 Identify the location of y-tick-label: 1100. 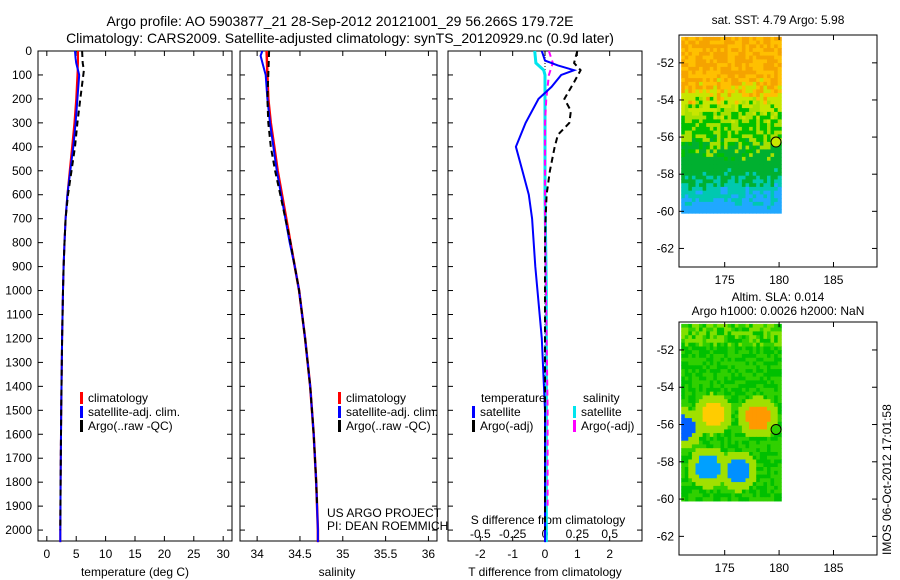
(19, 314).